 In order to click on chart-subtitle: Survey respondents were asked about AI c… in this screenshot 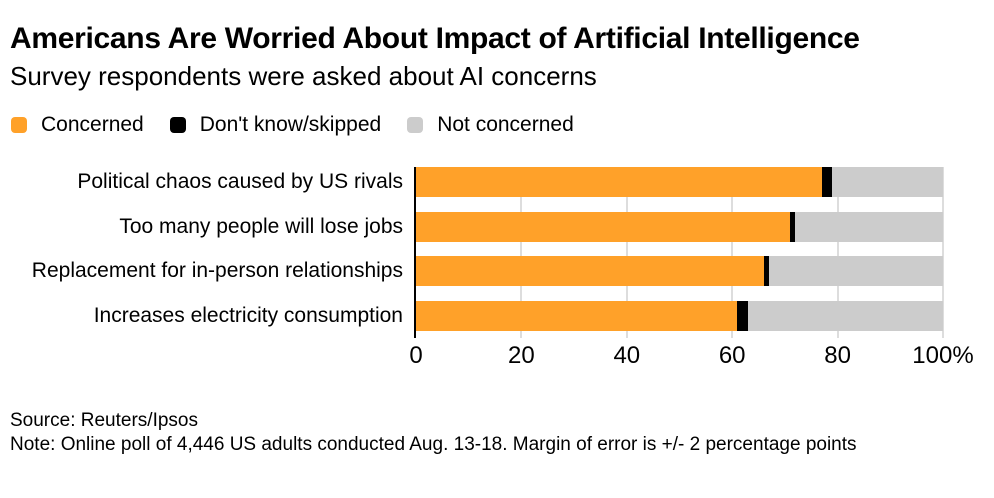, I will do `click(303, 76)`.